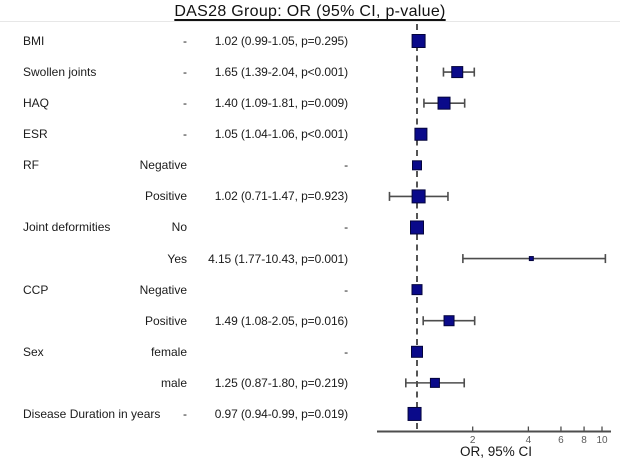  I want to click on forest-row: Sex female -, so click(180, 352).